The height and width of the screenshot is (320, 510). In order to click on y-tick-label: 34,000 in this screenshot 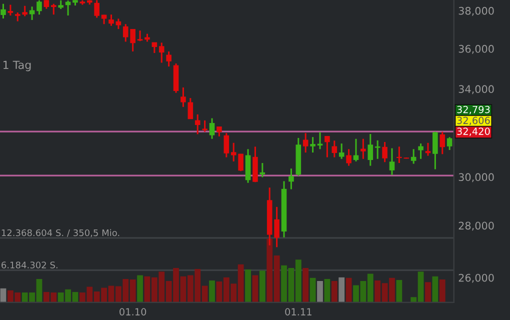, I will do `click(476, 89)`.